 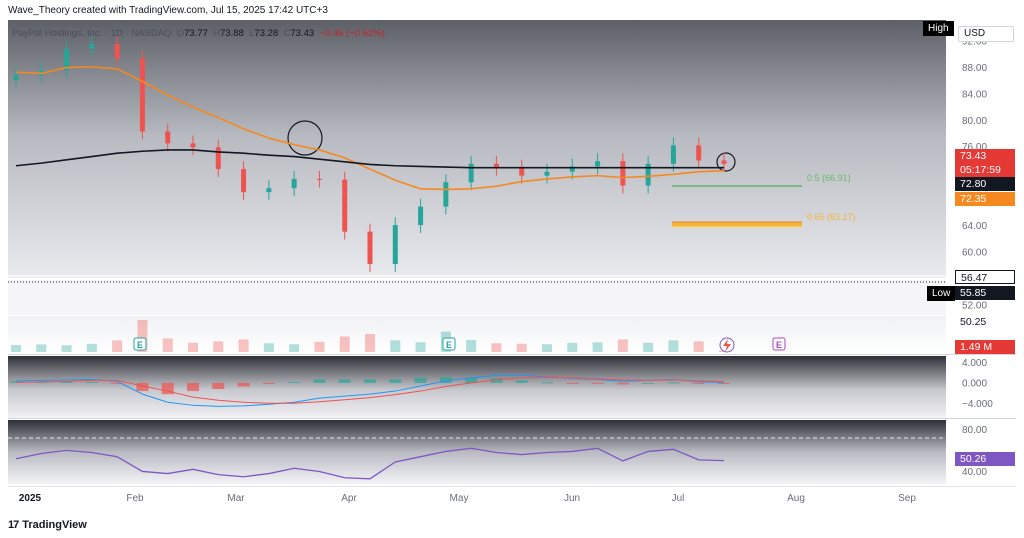 I want to click on footer-brand: 17 TradingView, so click(x=47, y=525).